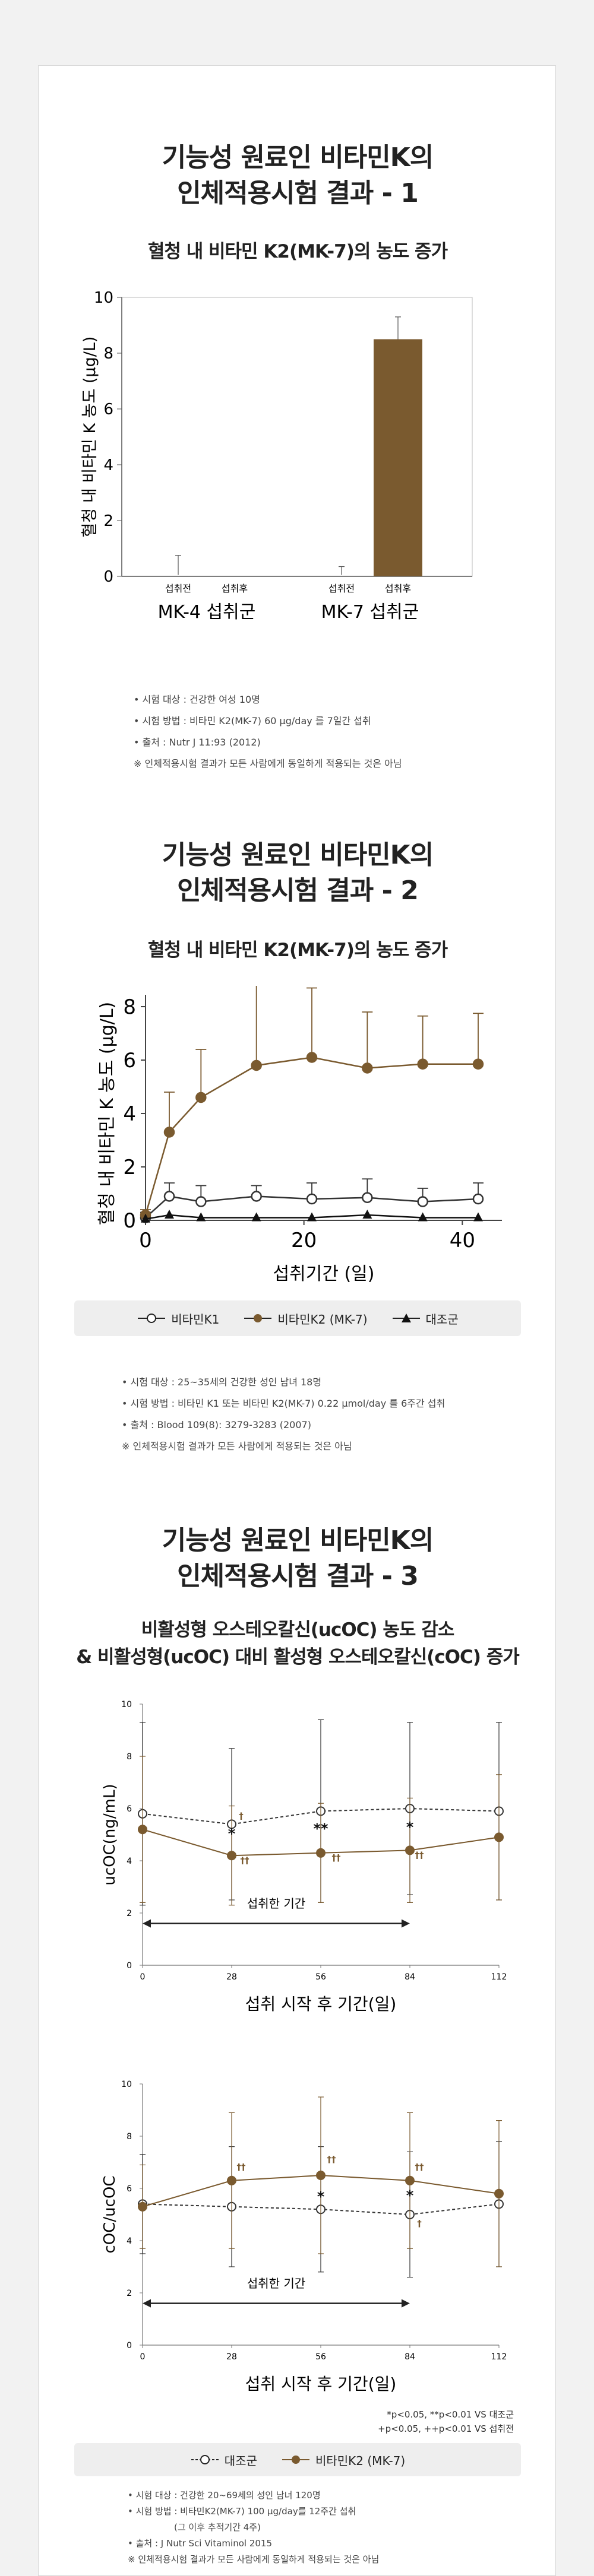 Image resolution: width=594 pixels, height=2576 pixels. I want to click on y-axis-label: cOC/ucOC, so click(110, 2214).